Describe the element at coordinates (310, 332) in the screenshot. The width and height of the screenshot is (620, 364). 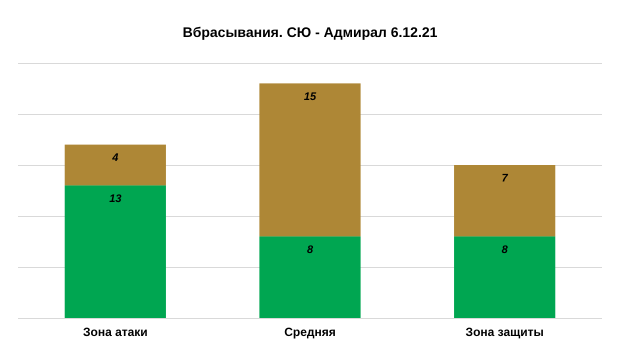
I see `x-tick-label: Средняя` at that location.